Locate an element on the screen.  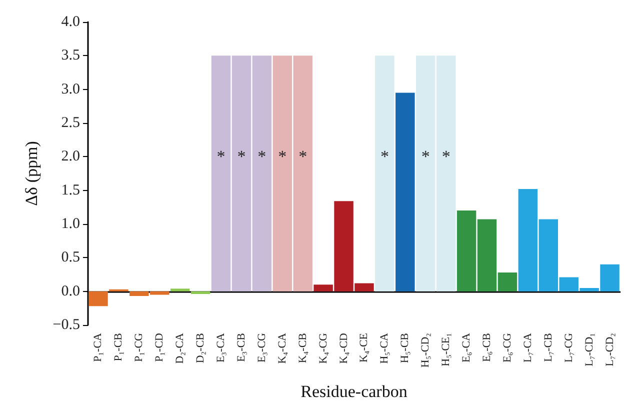
y-tick-label: 2.0 is located at coordinates (70, 156).